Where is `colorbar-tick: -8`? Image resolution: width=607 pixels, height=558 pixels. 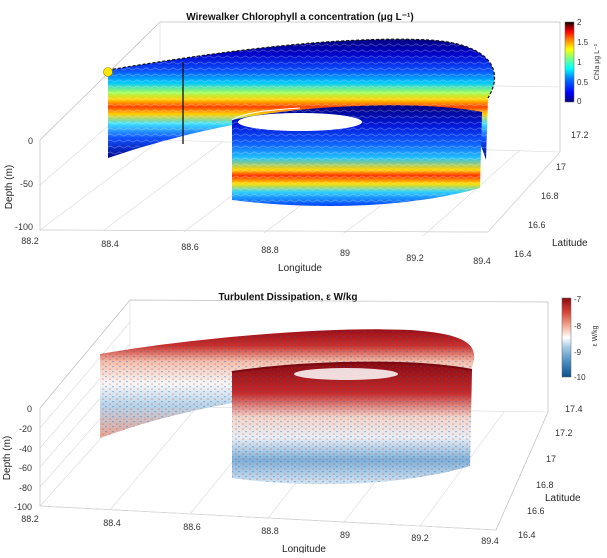 colorbar-tick: -8 is located at coordinates (578, 326).